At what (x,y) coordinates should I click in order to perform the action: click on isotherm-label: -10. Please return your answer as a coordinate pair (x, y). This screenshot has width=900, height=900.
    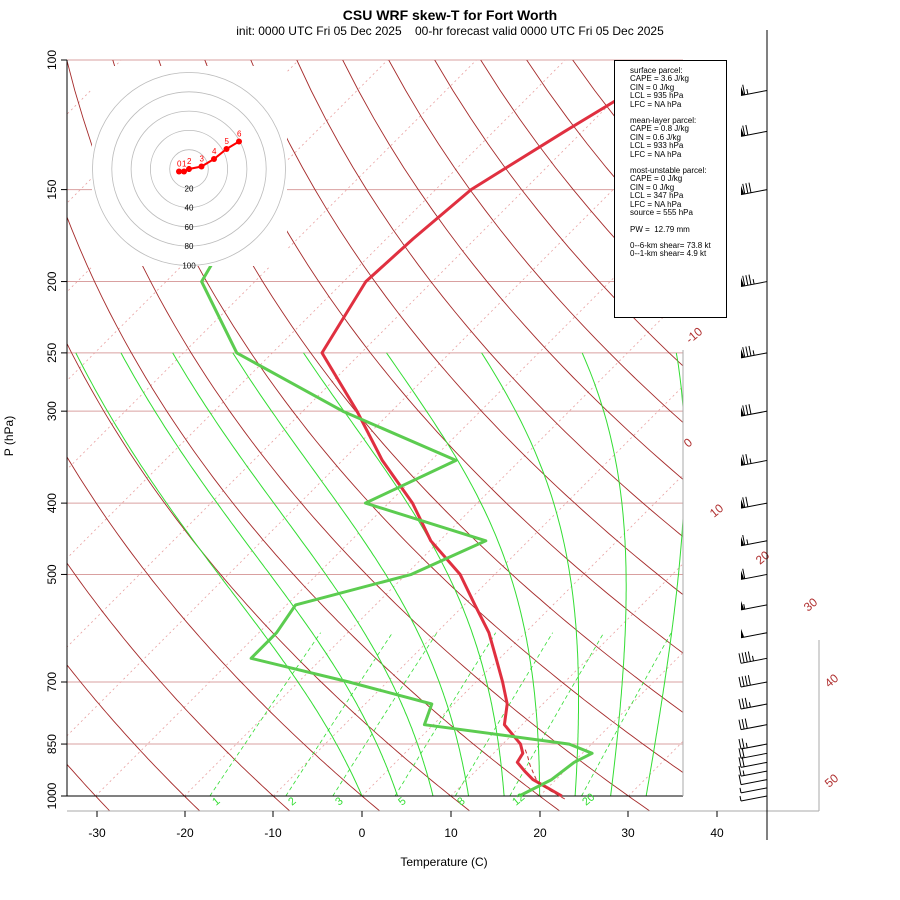
    Looking at the image, I should click on (694, 335).